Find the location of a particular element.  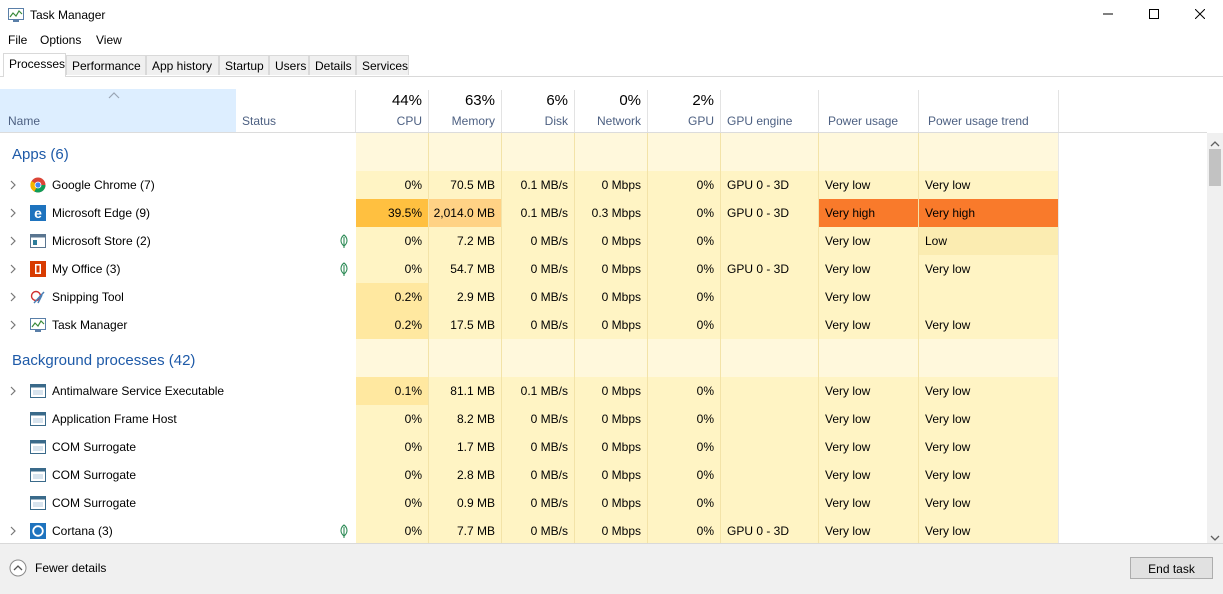

fewer-details-link: Fewer details is located at coordinates (71, 568).